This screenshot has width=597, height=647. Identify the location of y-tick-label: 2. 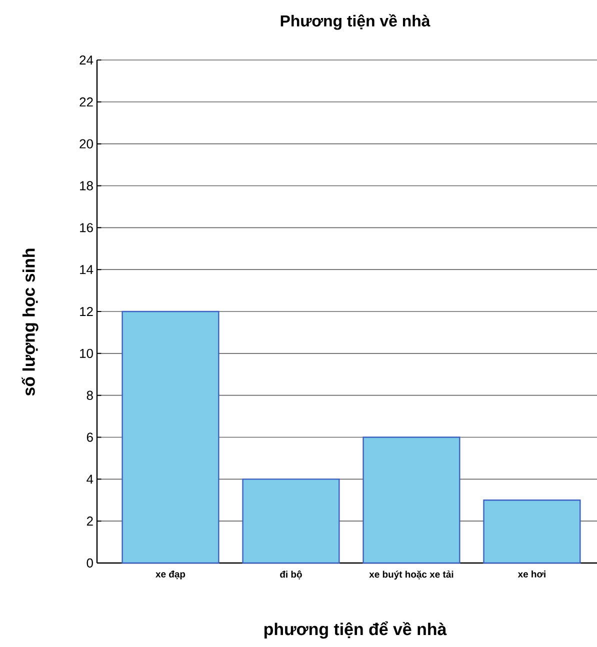
(89, 521).